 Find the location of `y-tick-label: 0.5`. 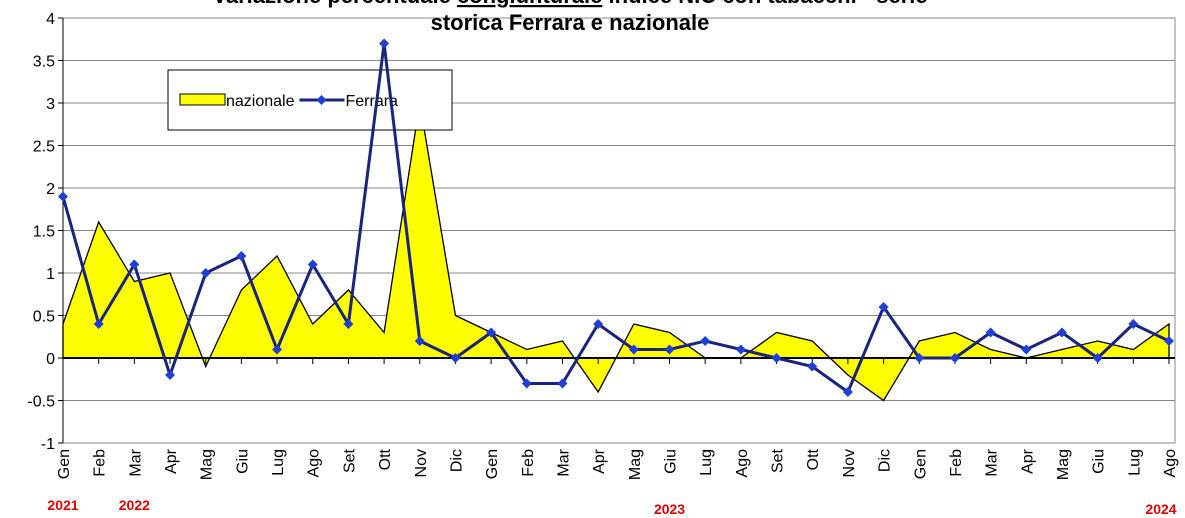

y-tick-label: 0.5 is located at coordinates (44, 317).